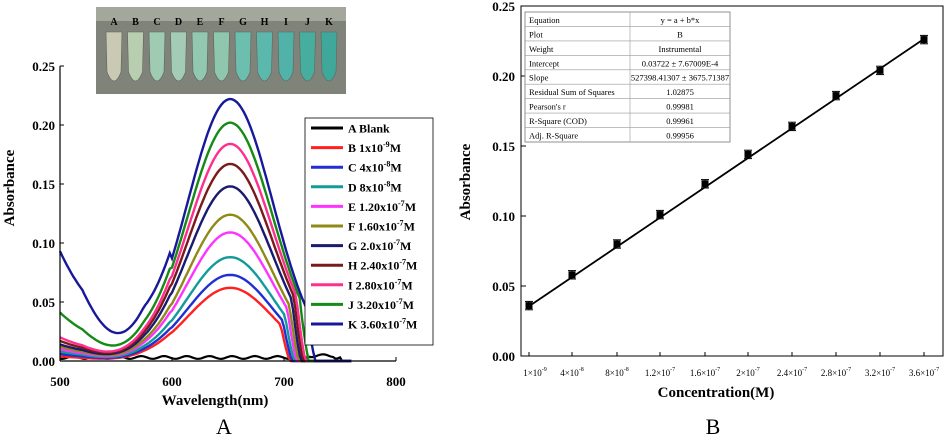 This screenshot has height=440, width=945. I want to click on vial-label: B, so click(135, 22).